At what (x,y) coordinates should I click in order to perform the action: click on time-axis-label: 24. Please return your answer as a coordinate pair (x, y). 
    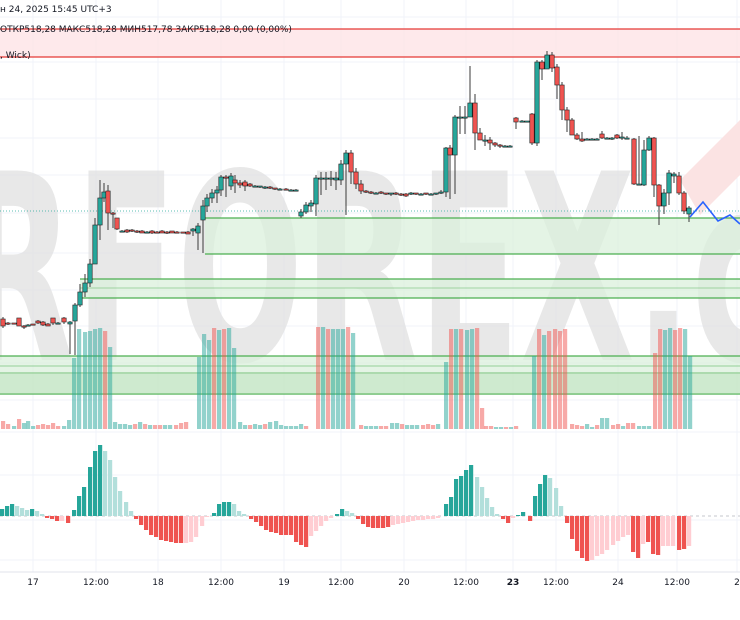
    Looking at the image, I should click on (618, 583).